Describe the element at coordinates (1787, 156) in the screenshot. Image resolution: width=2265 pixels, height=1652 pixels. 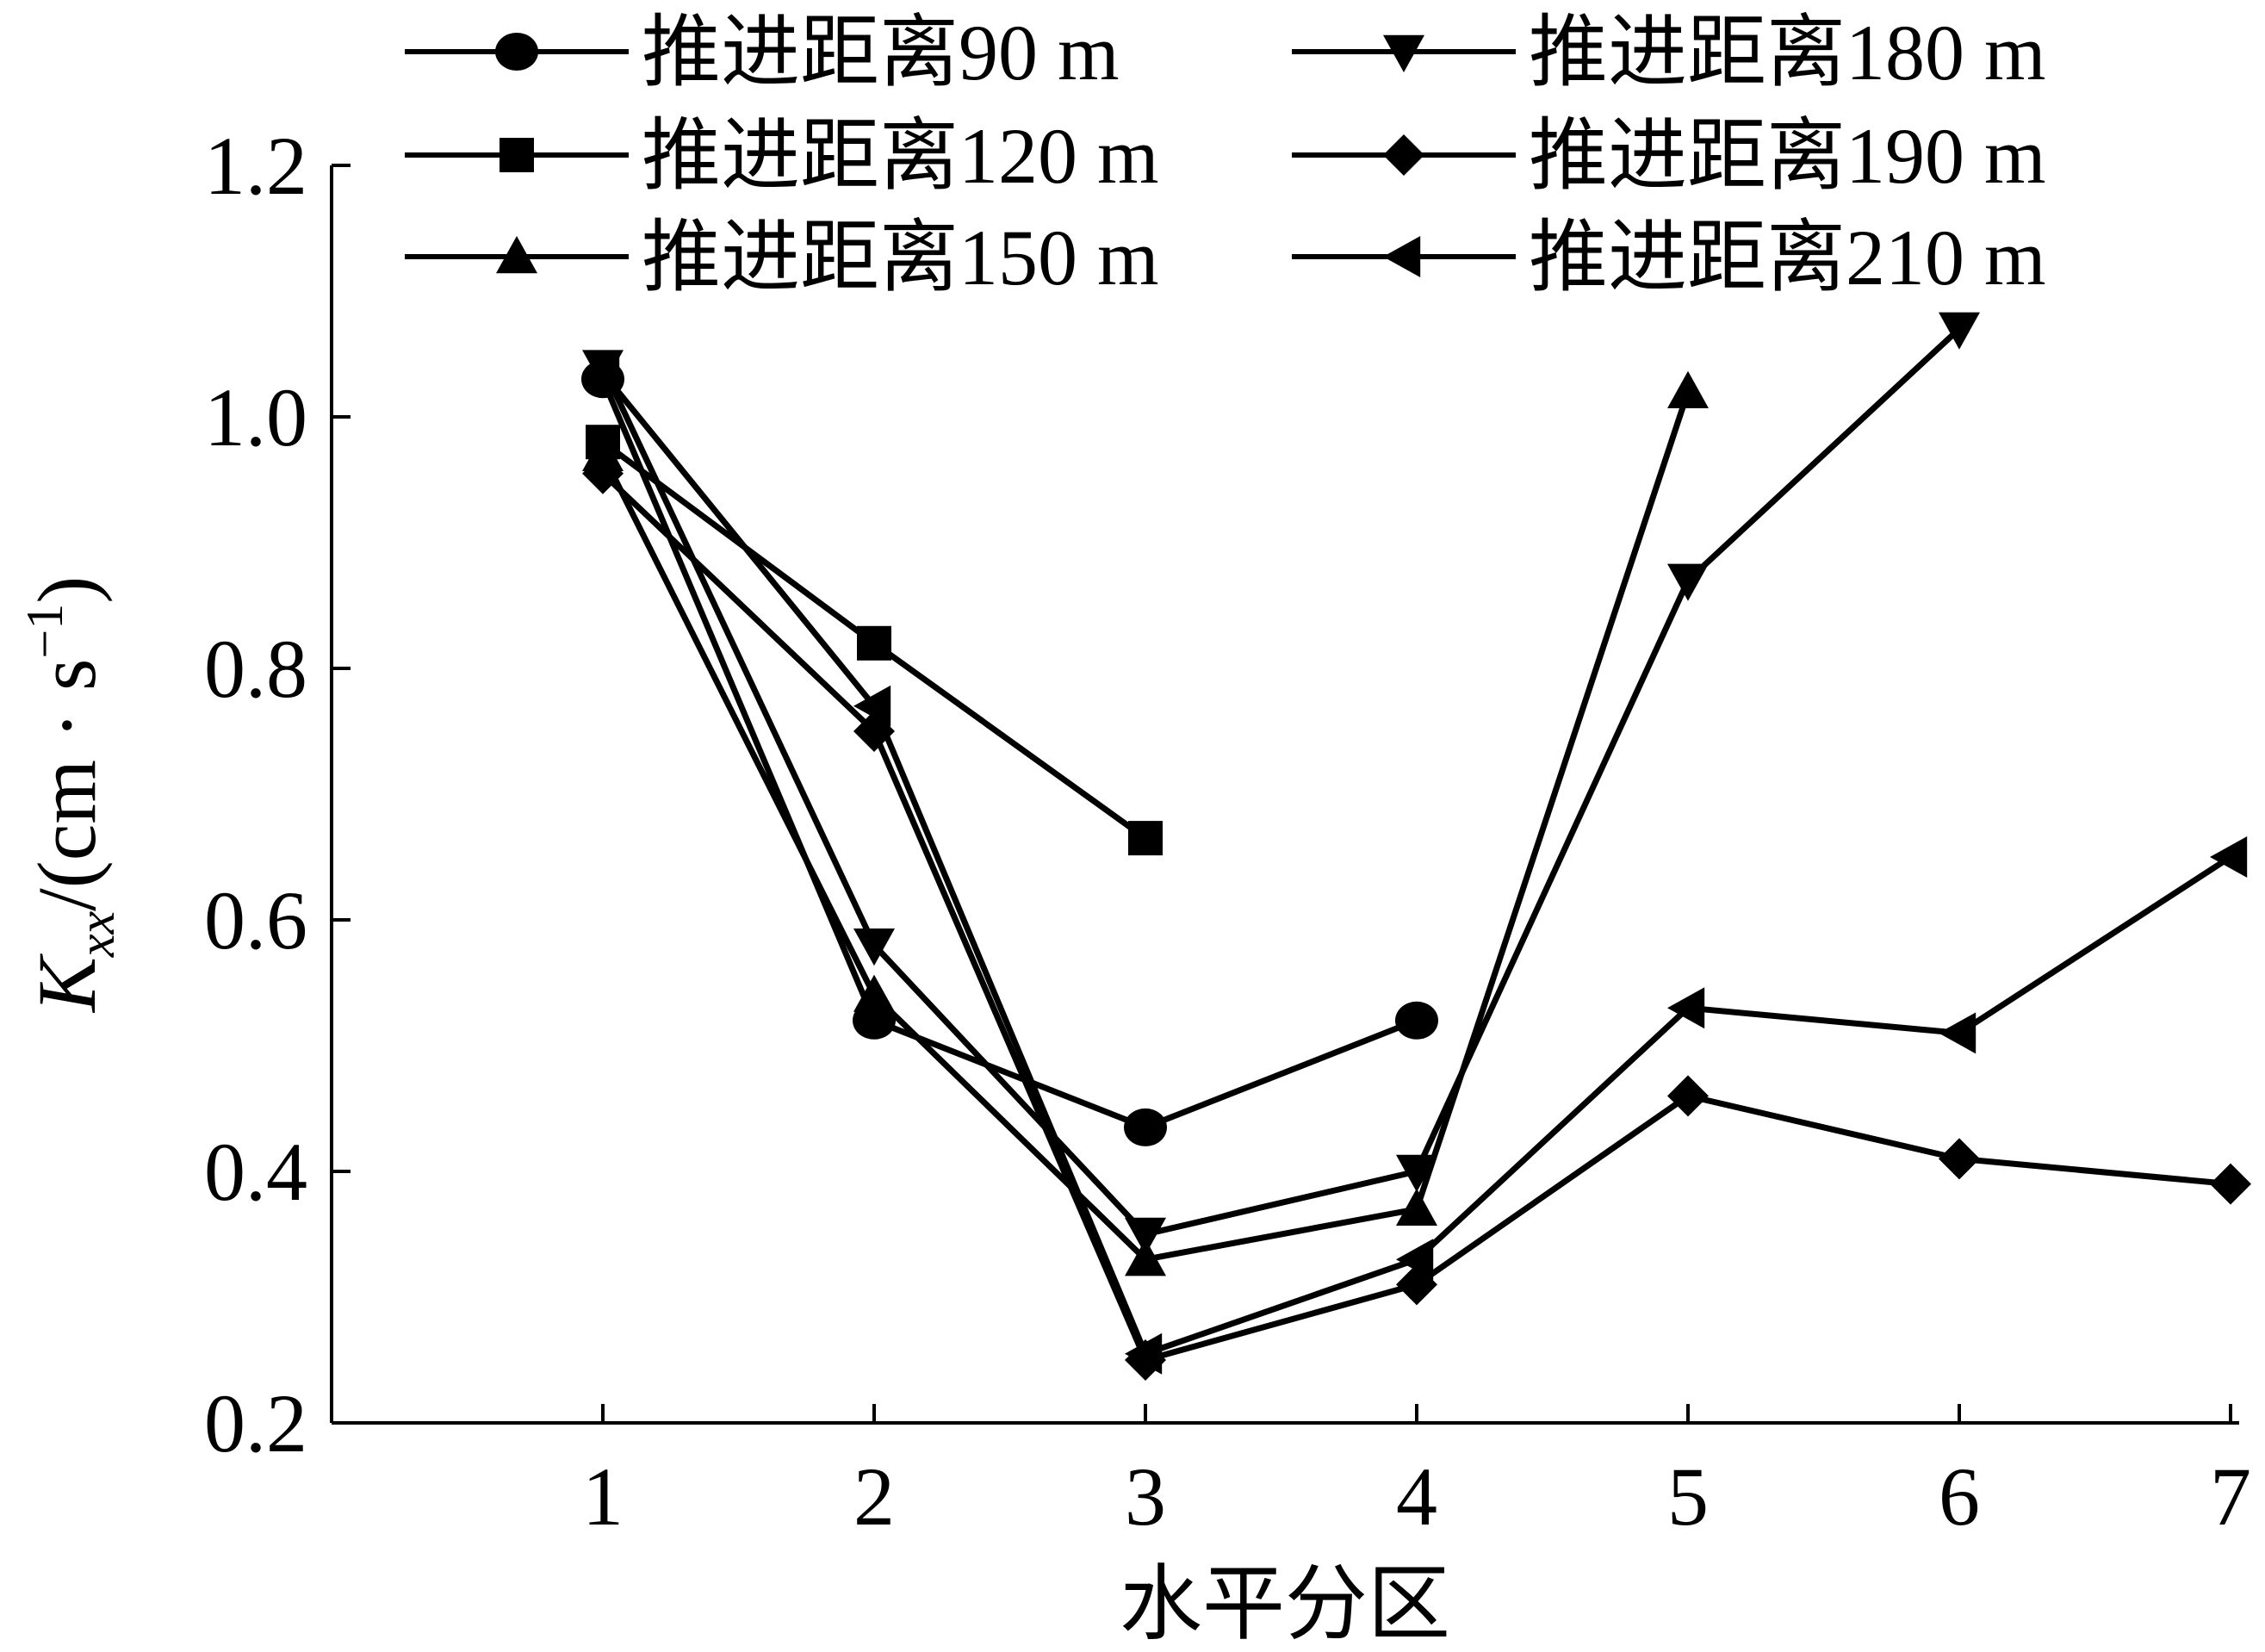
I see `legend-label: 推进距离190 m` at that location.